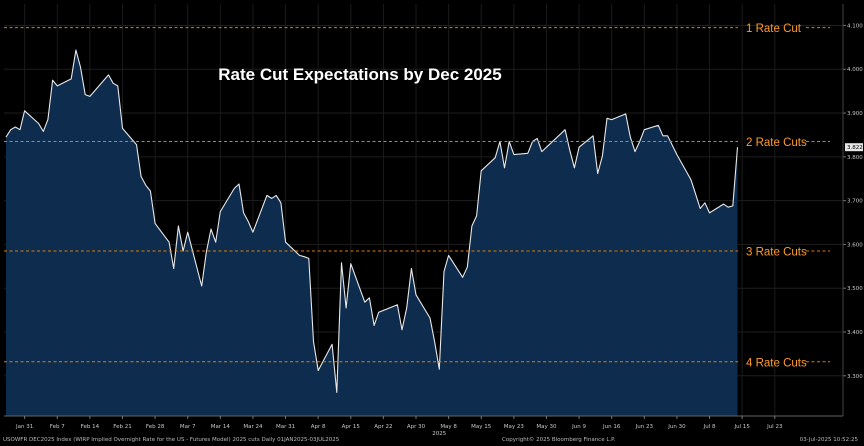  What do you see at coordinates (416, 427) in the screenshot?
I see `x-tick-label: Apr 30` at bounding box center [416, 427].